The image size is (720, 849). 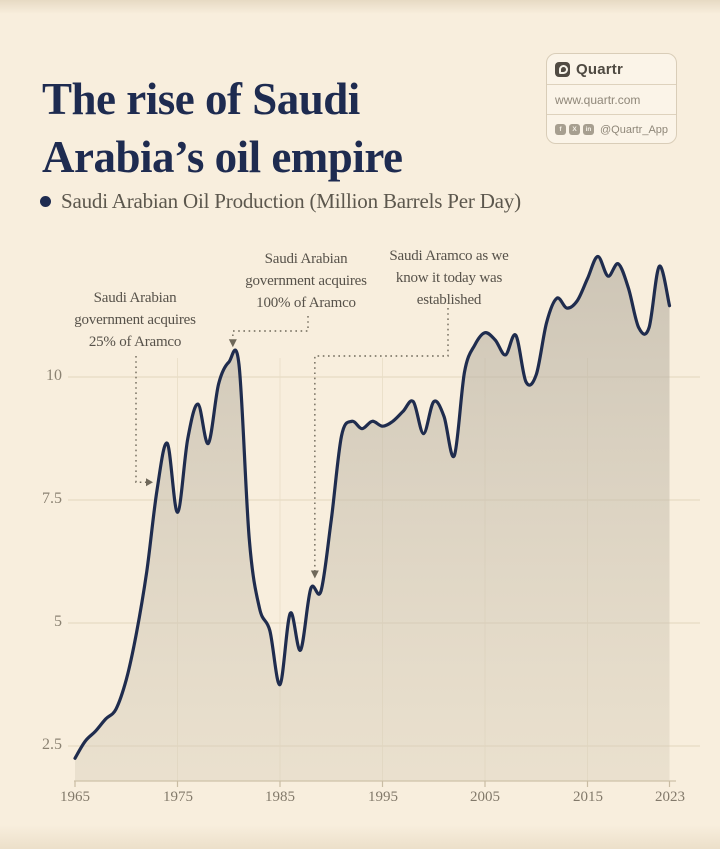 I want to click on connector-100-percent-arrow, so click(x=232, y=343).